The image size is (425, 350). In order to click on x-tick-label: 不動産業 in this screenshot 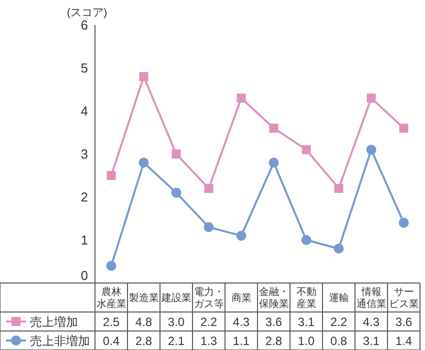, I will do `click(306, 298)`.